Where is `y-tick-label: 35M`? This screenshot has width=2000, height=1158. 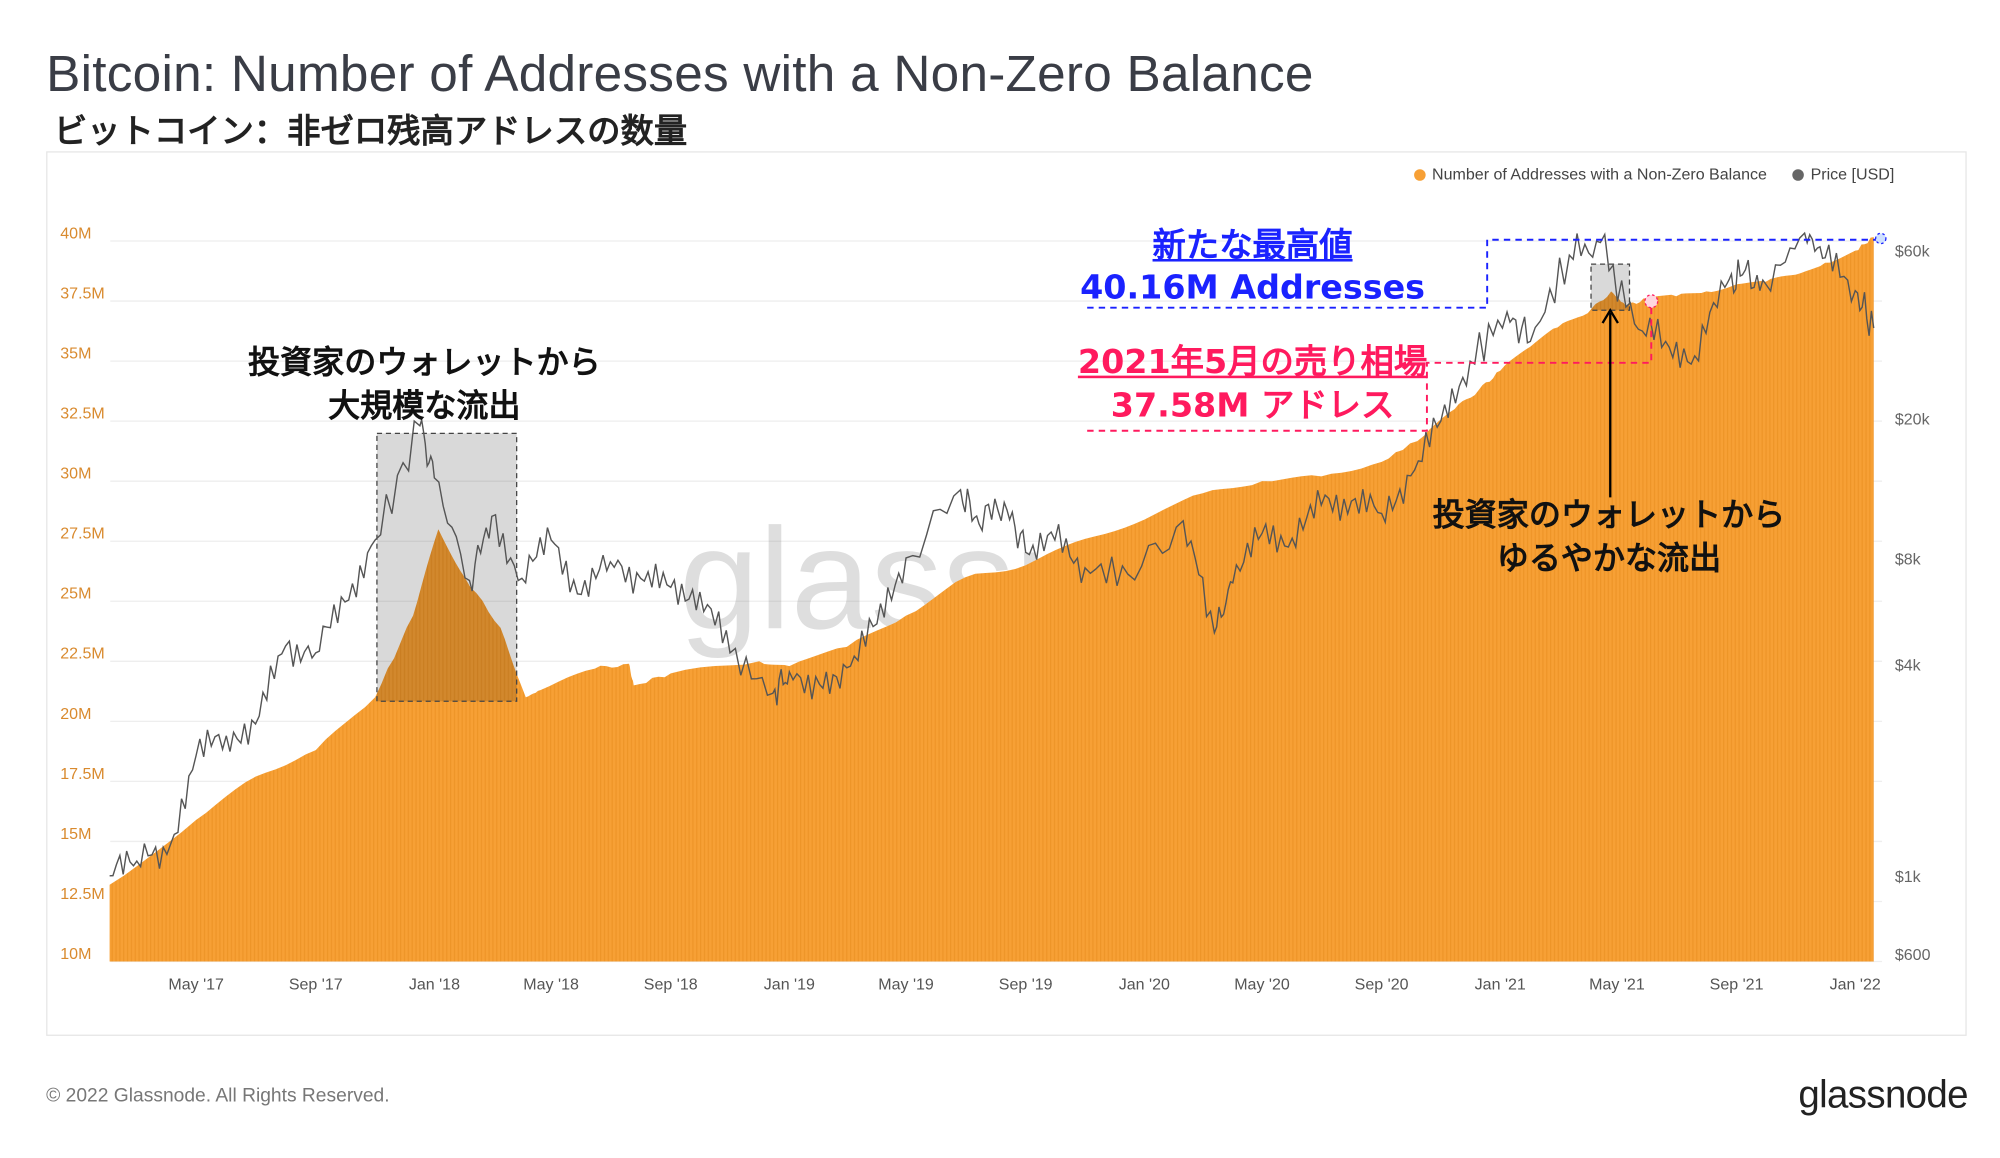 y-tick-label: 35M is located at coordinates (75, 354).